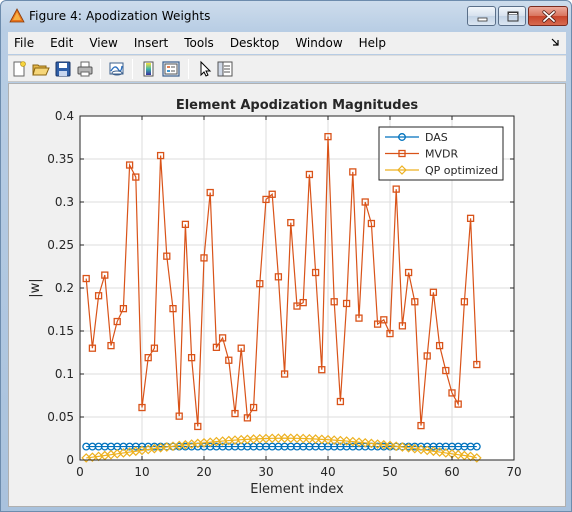 This screenshot has width=572, height=512. I want to click on property-editor-icon, so click(225, 69).